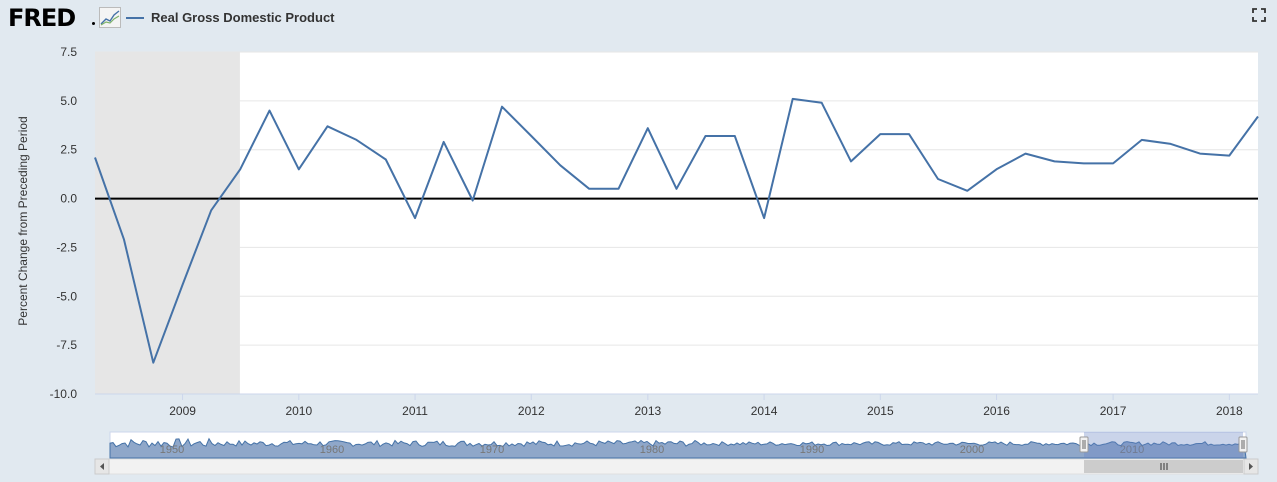 This screenshot has height=482, width=1277. Describe the element at coordinates (68, 150) in the screenshot. I see `y-tick-label-2: 2.5` at that location.